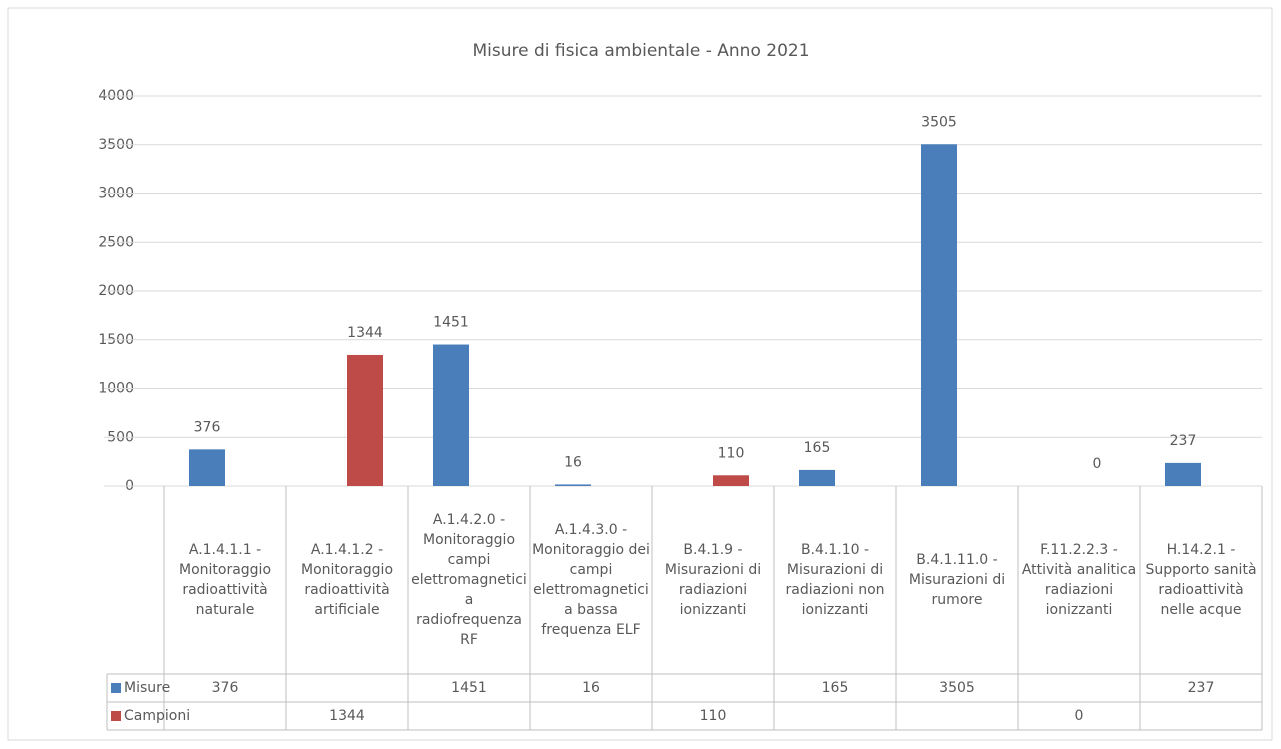  I want to click on x-tick-label-box: B.4.1.11.0 - Misurazioni di rumore, so click(957, 580).